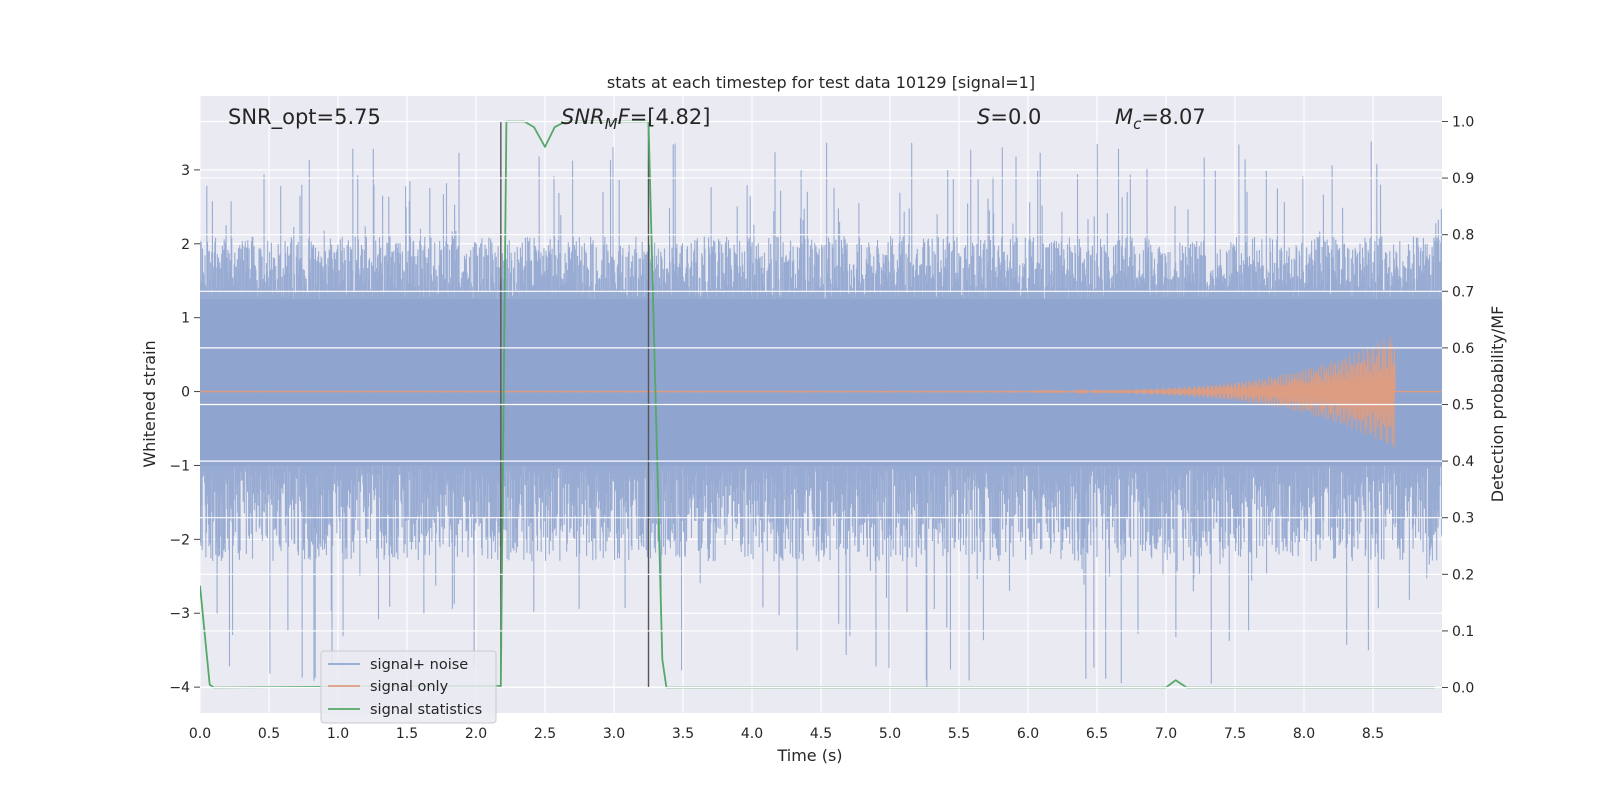 This screenshot has width=1600, height=800. Describe the element at coordinates (184, 429) in the screenshot. I see `y-axis-ticks: −4 −3 −2 −1 0 1 2 3` at that location.